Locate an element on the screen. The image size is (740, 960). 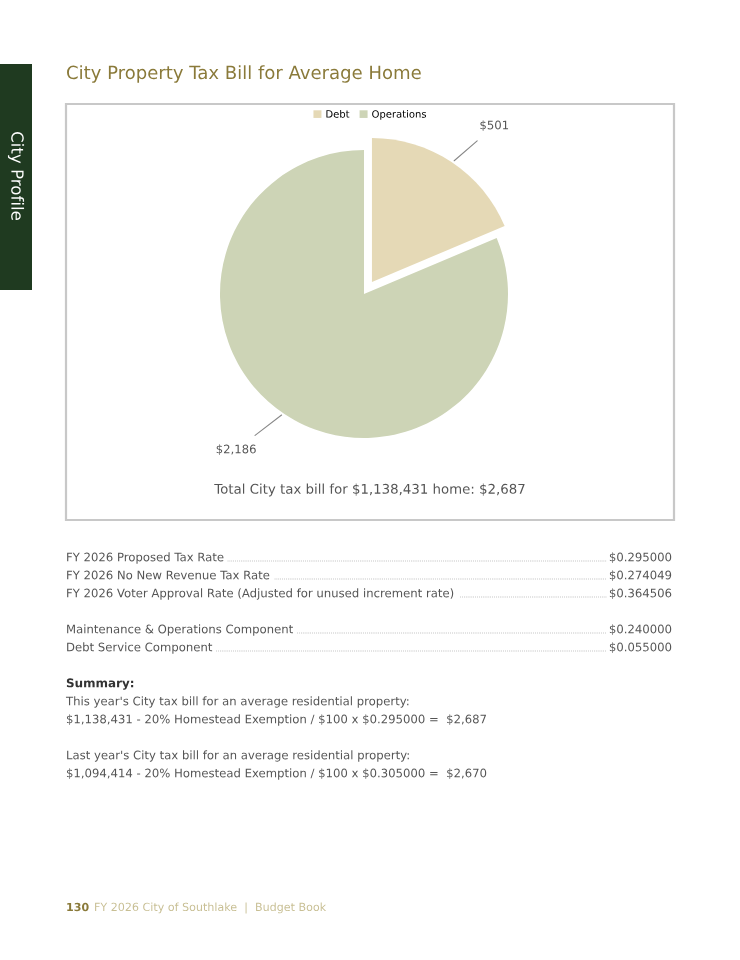
chart-title: City Property Tax Bill for Average Home is located at coordinates (244, 74).